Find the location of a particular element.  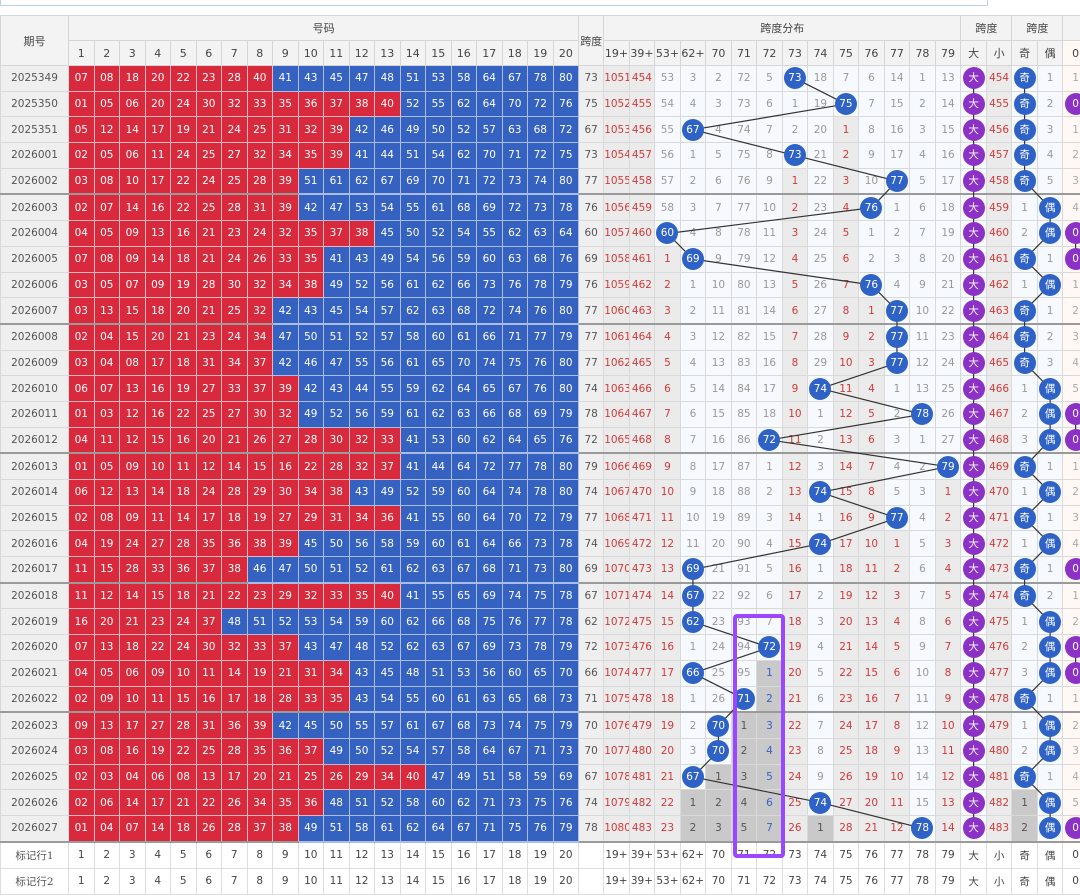

header-parity-col: 奇 is located at coordinates (1025, 53).